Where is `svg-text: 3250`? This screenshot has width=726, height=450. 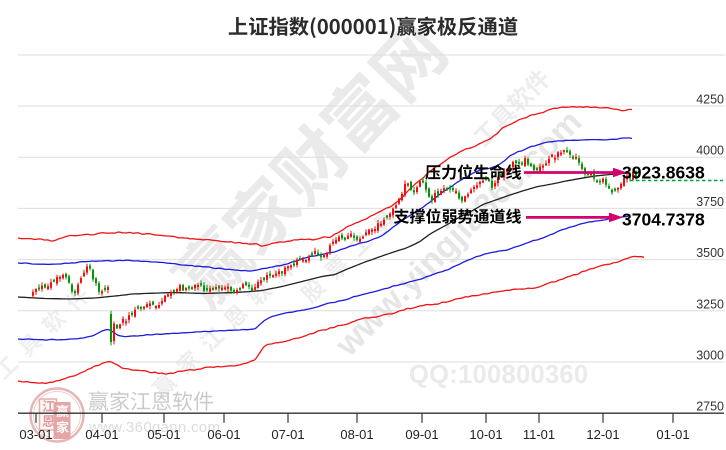
svg-text: 3250 is located at coordinates (710, 304).